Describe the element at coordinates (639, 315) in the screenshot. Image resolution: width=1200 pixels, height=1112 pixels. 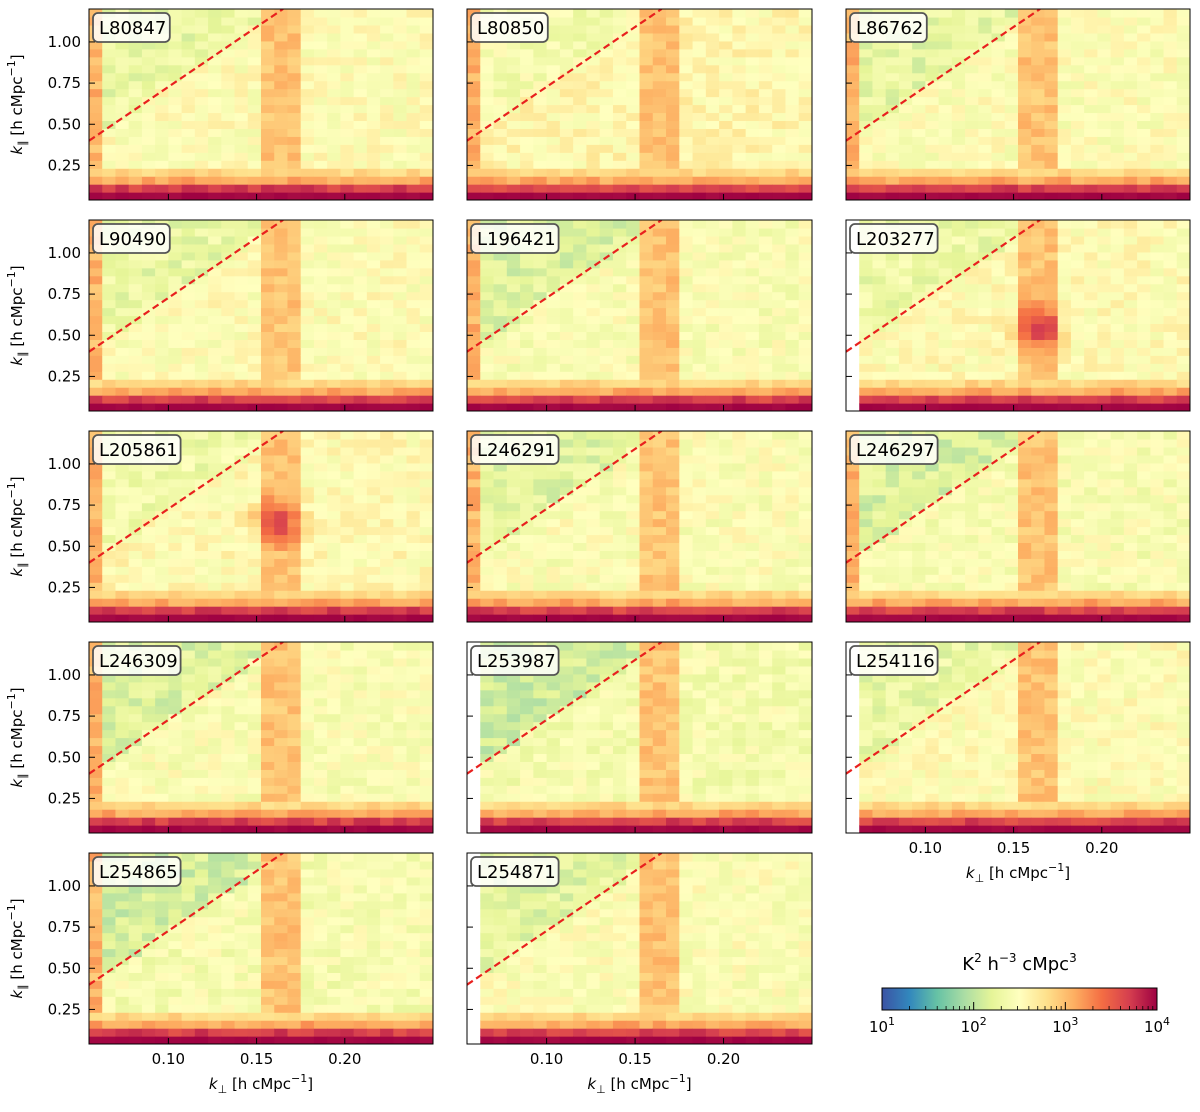
I see `panel-L196421: L196421` at that location.